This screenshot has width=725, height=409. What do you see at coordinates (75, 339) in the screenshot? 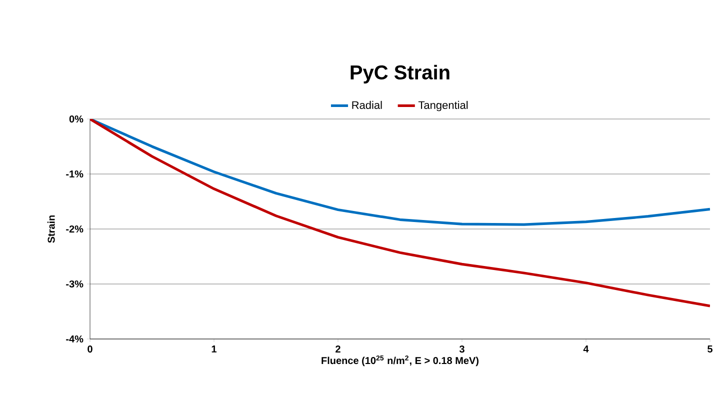
I see `y-tick-label: -4%` at bounding box center [75, 339].